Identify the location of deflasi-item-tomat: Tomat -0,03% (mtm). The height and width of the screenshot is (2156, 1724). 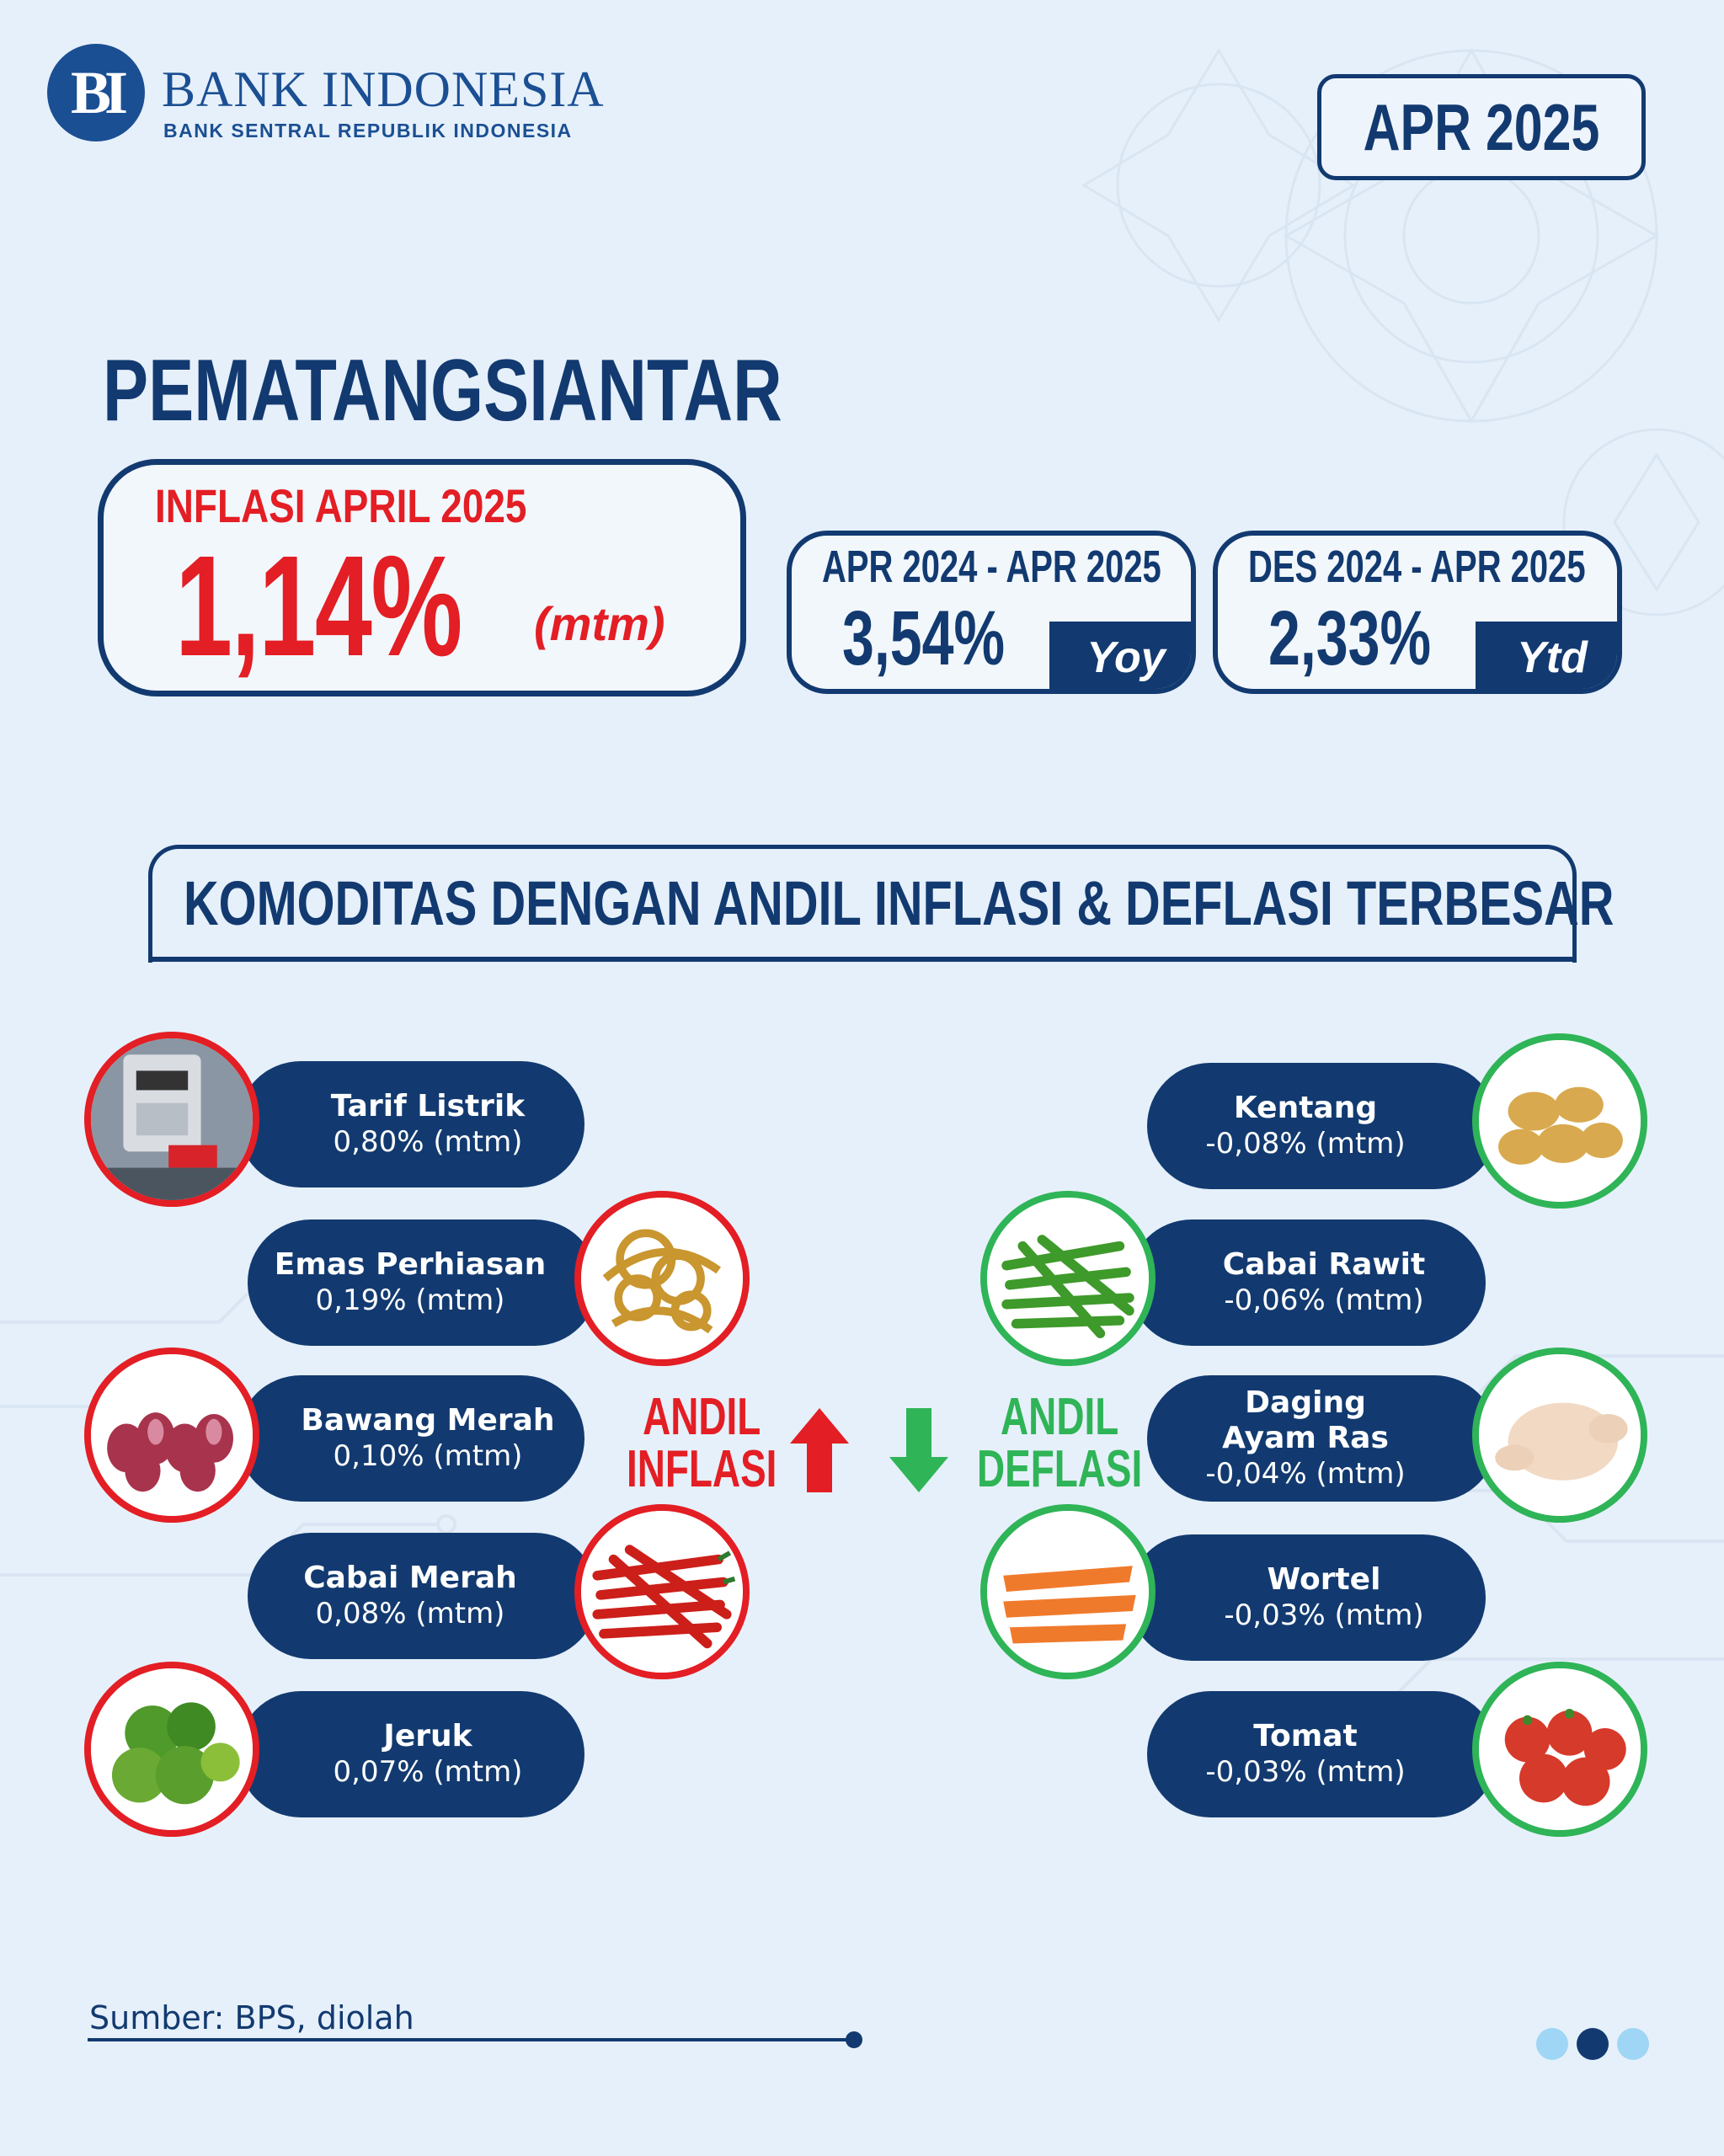
(1322, 1754).